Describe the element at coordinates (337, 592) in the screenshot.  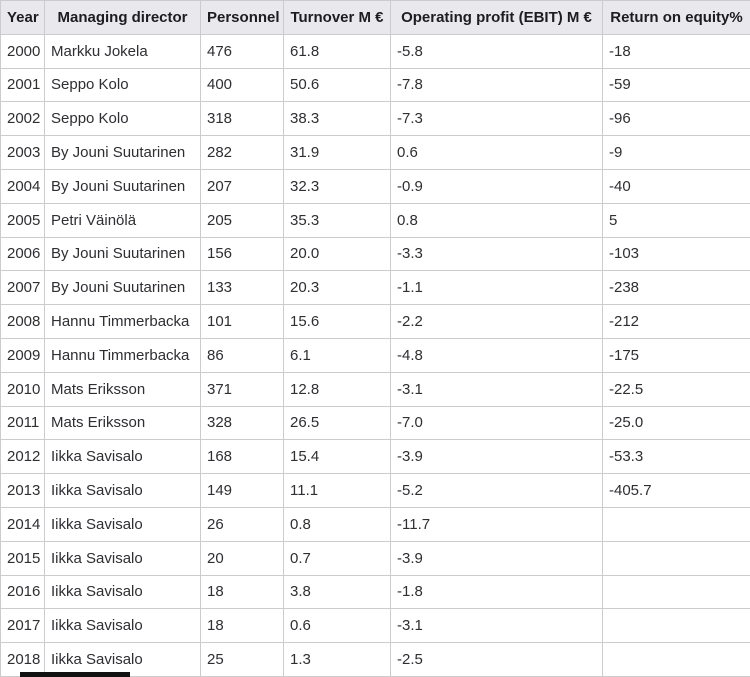
I see `cell-turnover: 3.8` at that location.